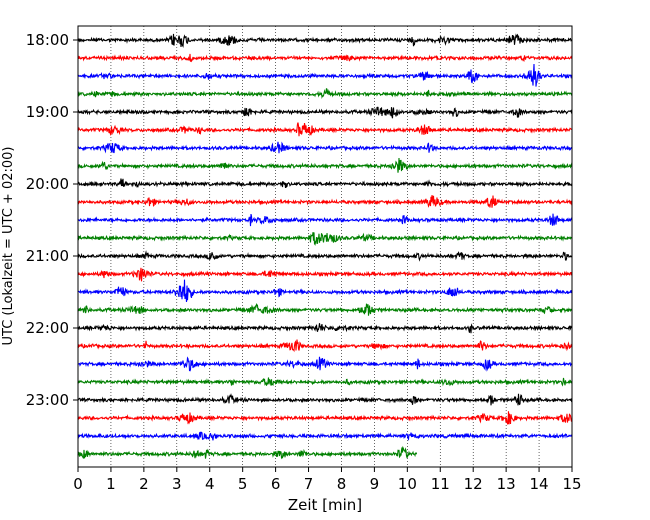 Image resolution: width=650 pixels, height=520 pixels. Describe the element at coordinates (327, 480) in the screenshot. I see `x-axis-ticks: 0 1 2 3 4 5 6 7 8 9 10 11 12 13 14 15` at that location.